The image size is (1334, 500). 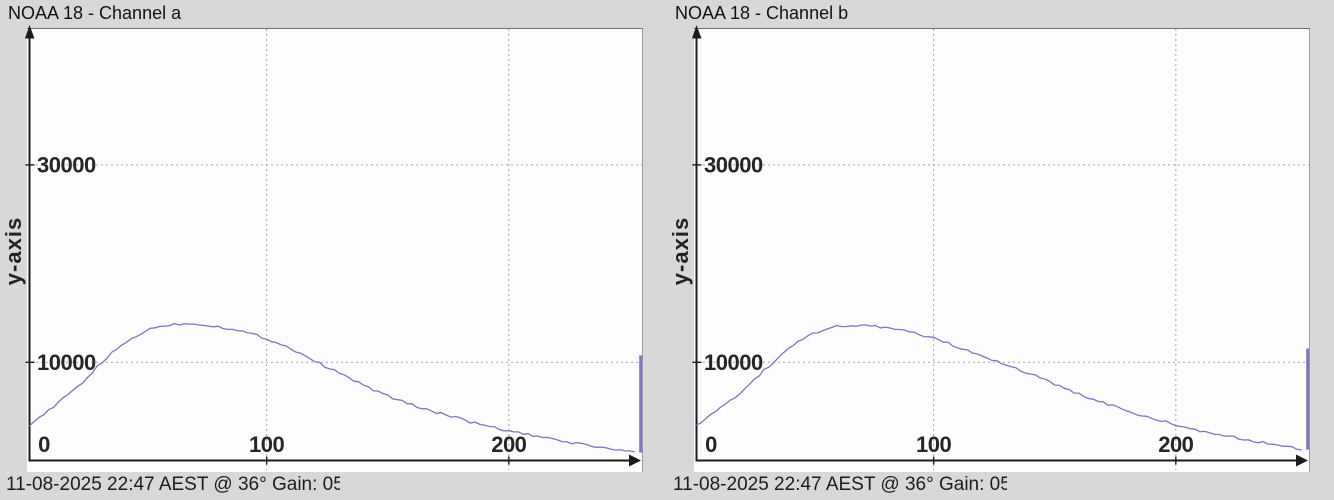 What do you see at coordinates (95, 13) in the screenshot?
I see `chart-title: NOAA 18 - Channel a` at bounding box center [95, 13].